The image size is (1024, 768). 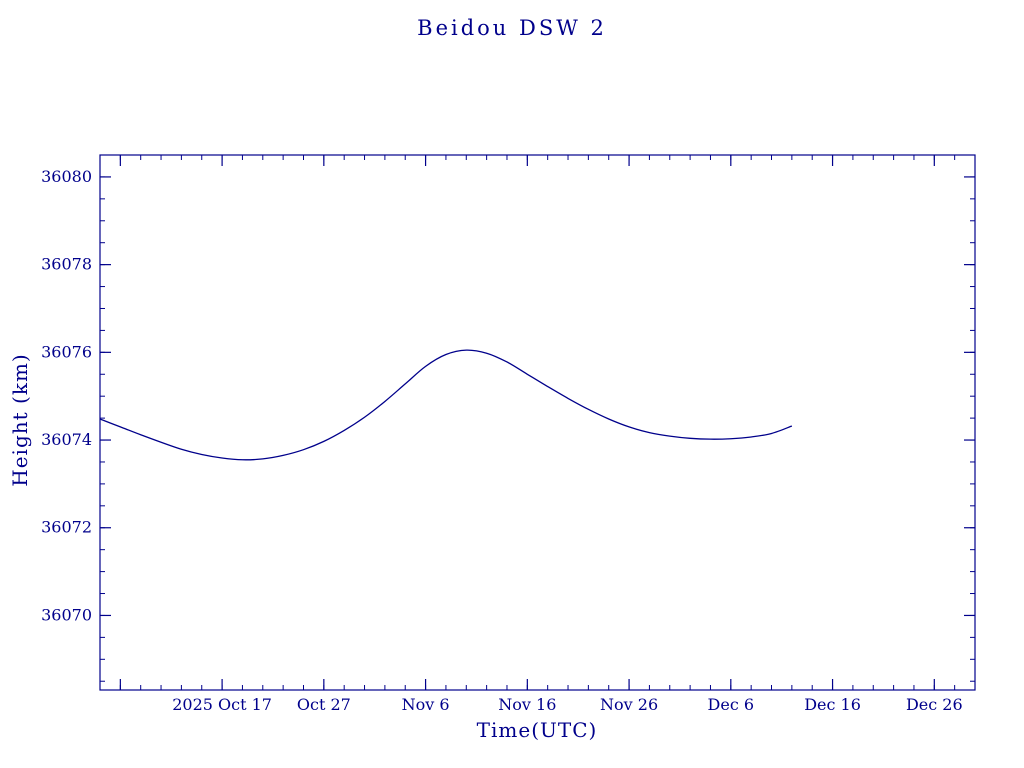 I want to click on y-tick-label: 36070, so click(x=66, y=614).